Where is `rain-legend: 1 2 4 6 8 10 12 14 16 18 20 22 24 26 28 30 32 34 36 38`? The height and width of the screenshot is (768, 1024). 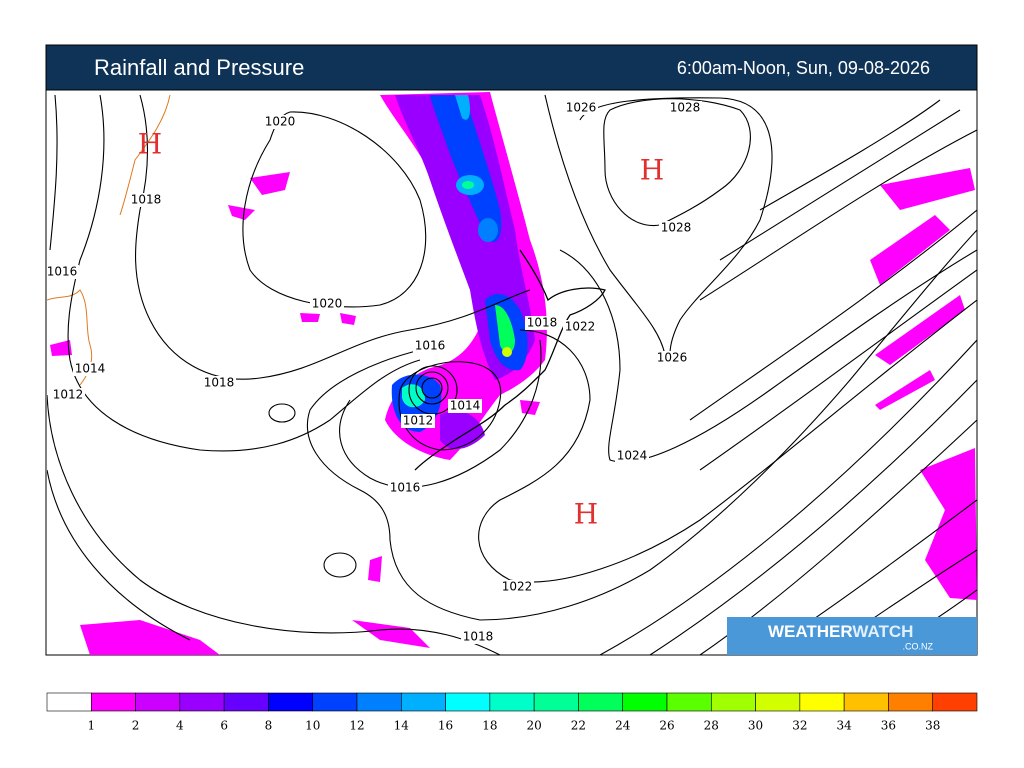
rain-legend: 1 2 4 6 8 10 12 14 16 18 20 22 24 26 28 30 32 34 36 38 is located at coordinates (512, 712).